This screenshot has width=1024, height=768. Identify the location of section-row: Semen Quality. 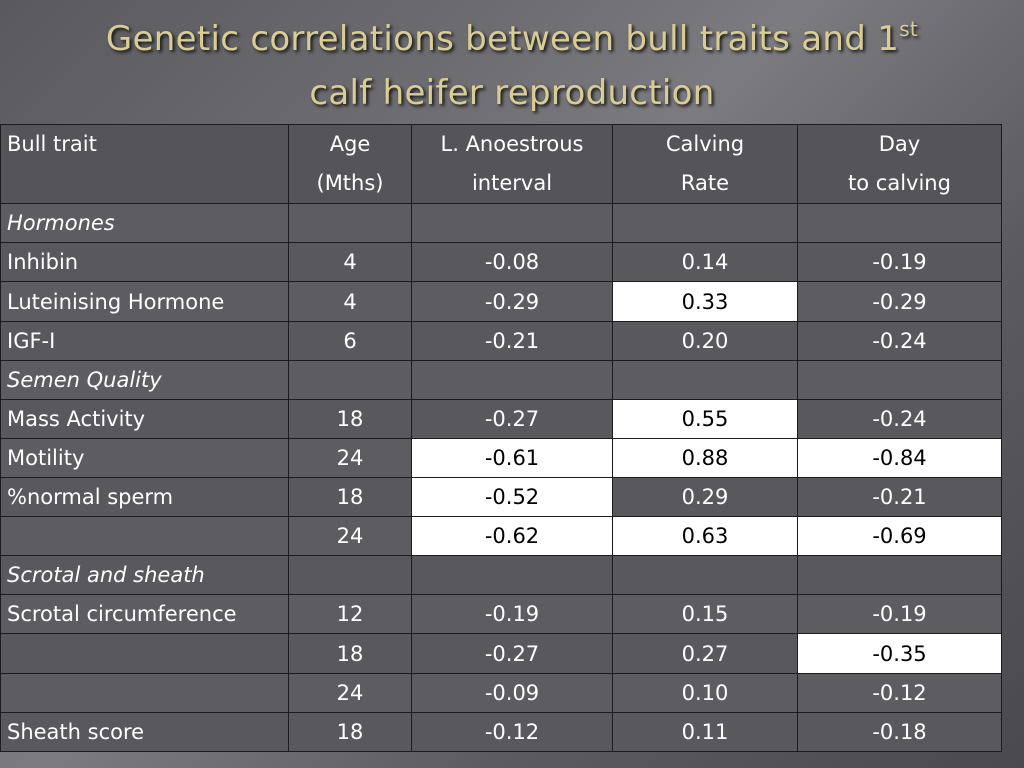
(501, 379).